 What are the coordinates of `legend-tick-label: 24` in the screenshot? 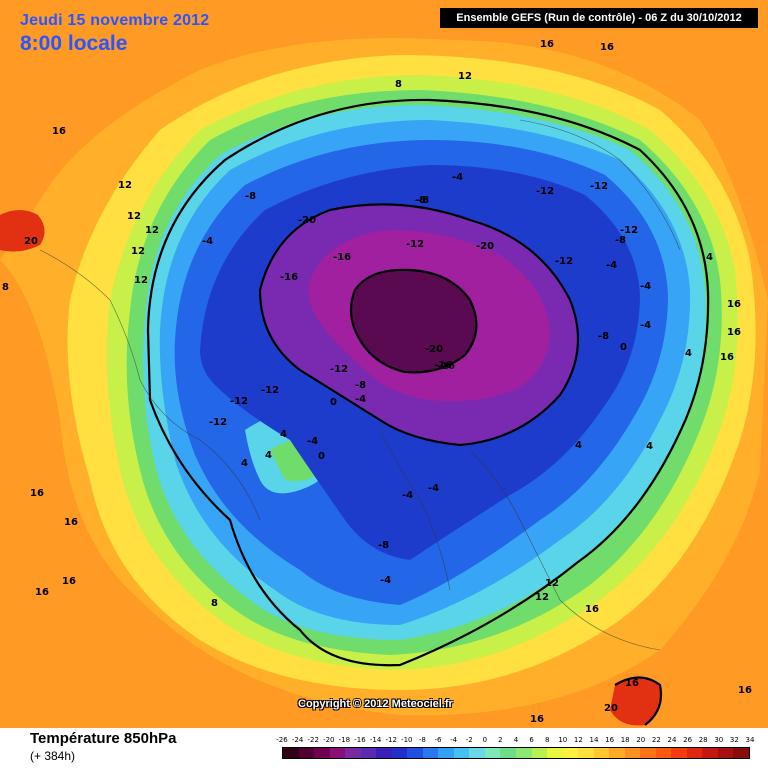 It's located at (672, 740).